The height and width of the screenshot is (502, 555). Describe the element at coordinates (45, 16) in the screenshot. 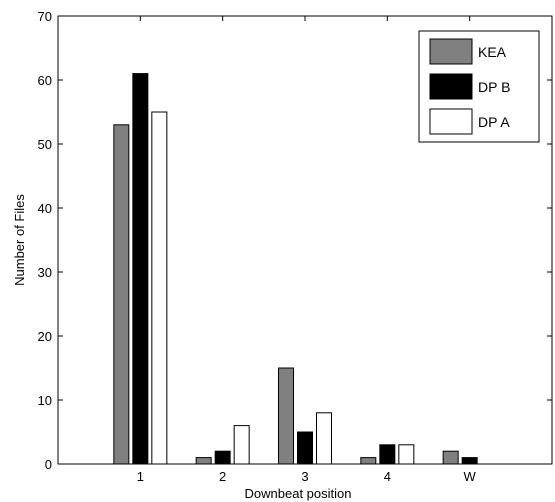

I see `y-tick-label: 70` at that location.